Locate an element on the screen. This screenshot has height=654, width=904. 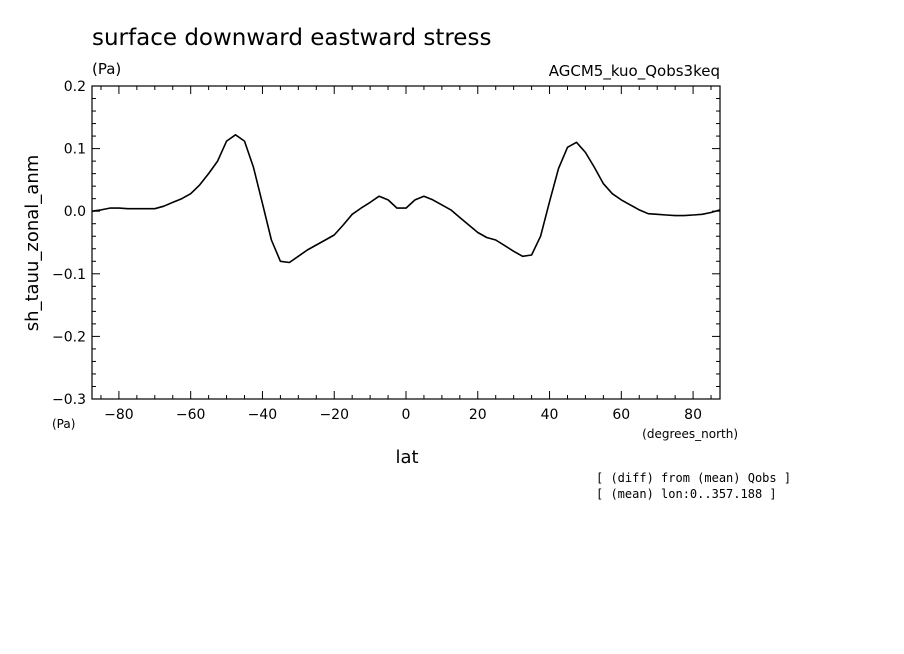
y-tick-label: 0.0 is located at coordinates (75, 212).